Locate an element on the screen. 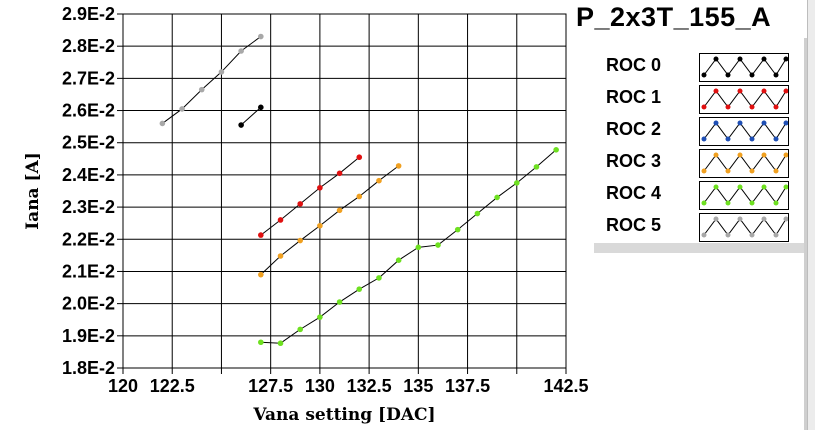 The height and width of the screenshot is (430, 815). x-tick-label: 122.5 is located at coordinates (172, 386).